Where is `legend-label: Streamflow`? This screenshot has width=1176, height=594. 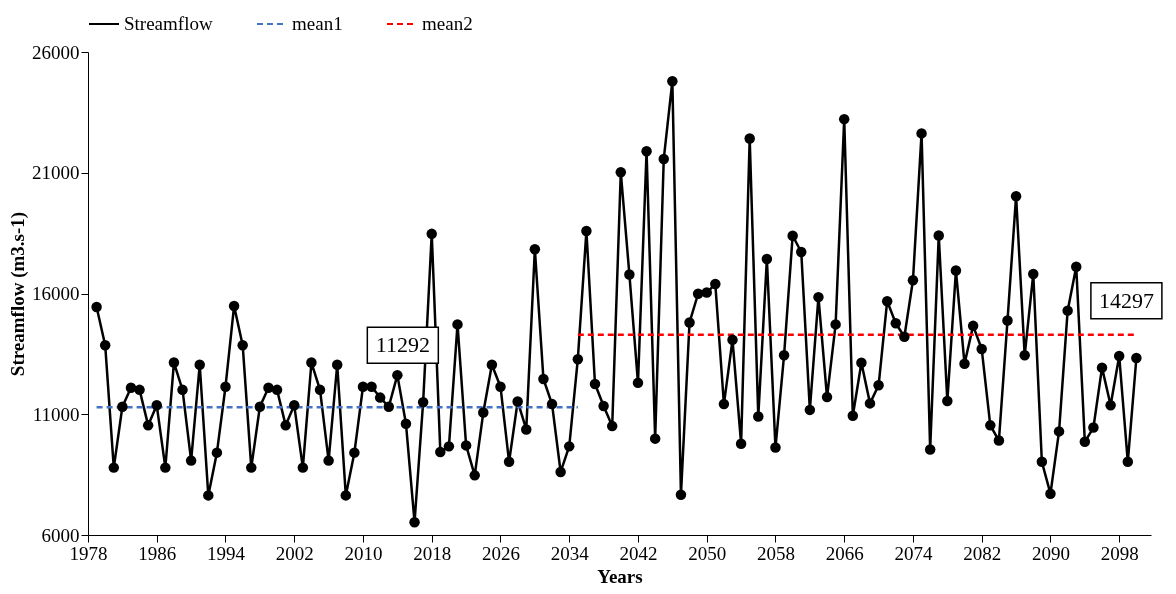 legend-label: Streamflow is located at coordinates (168, 23).